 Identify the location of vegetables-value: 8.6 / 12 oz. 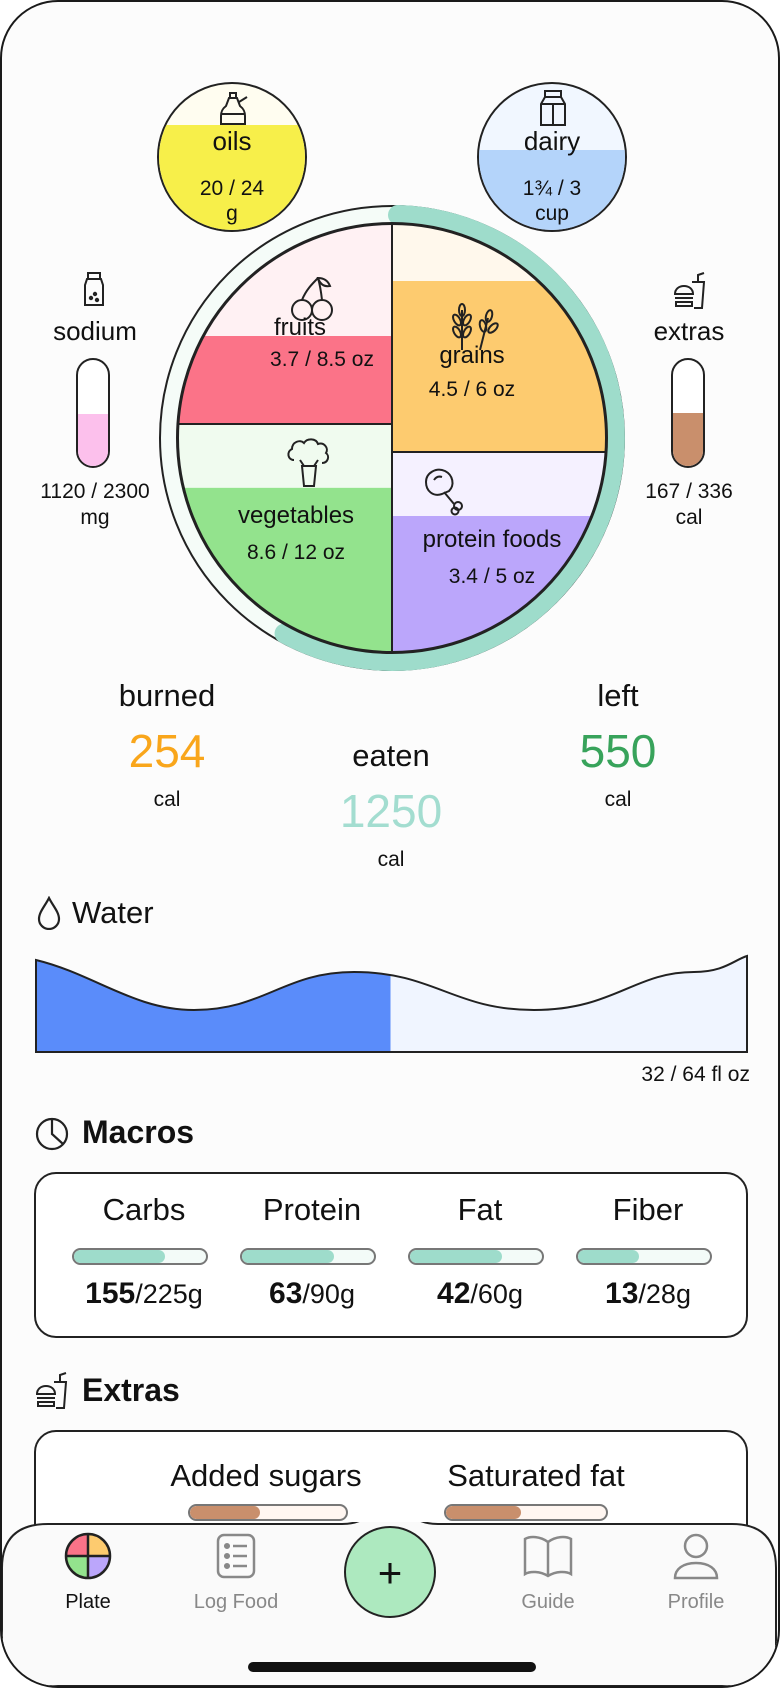
(296, 552).